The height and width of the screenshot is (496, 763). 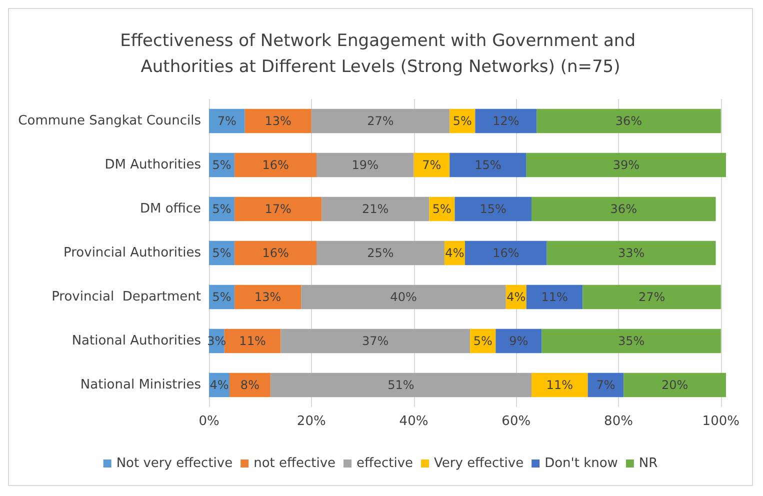 I want to click on legend-label: not effective, so click(x=295, y=463).